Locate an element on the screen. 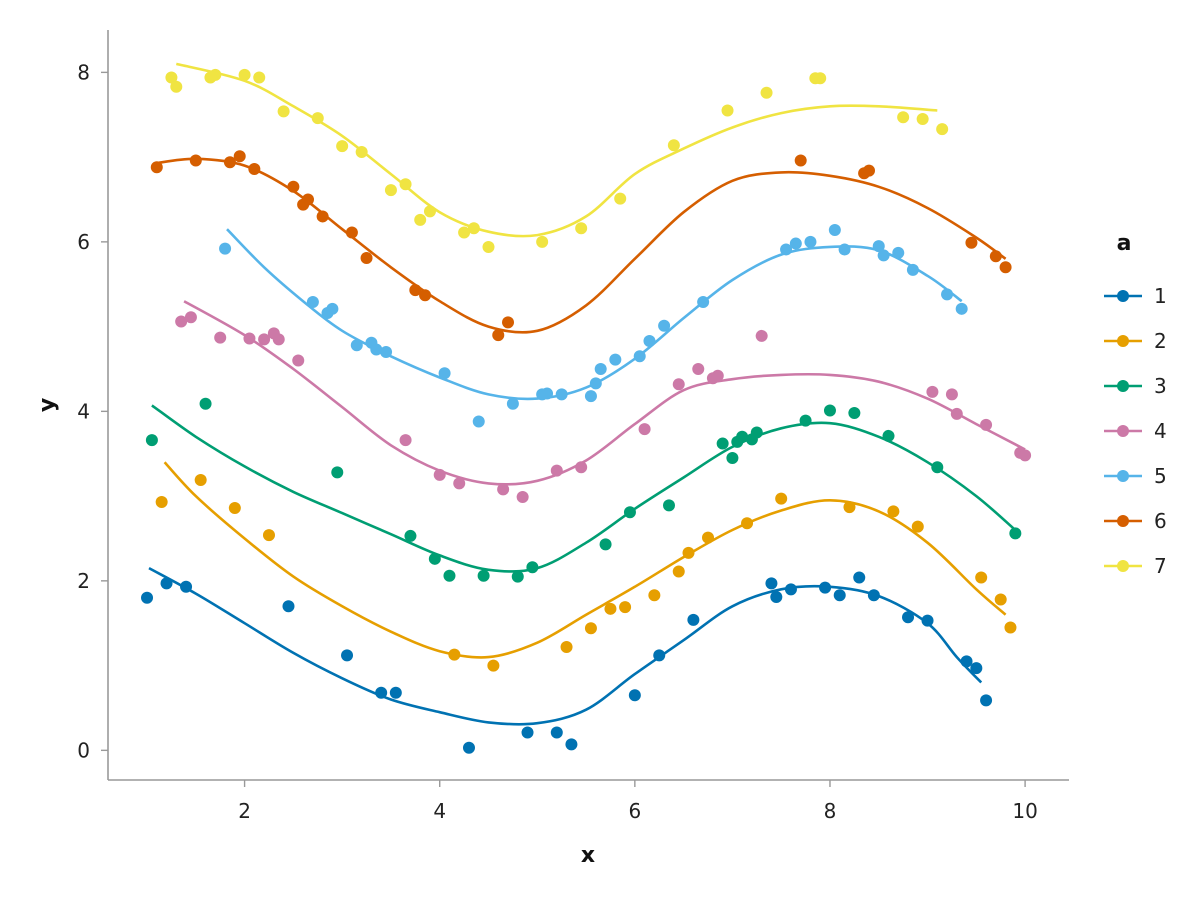  legend-entries: 1 2 3 4 5 6 7 is located at coordinates (1135, 431).